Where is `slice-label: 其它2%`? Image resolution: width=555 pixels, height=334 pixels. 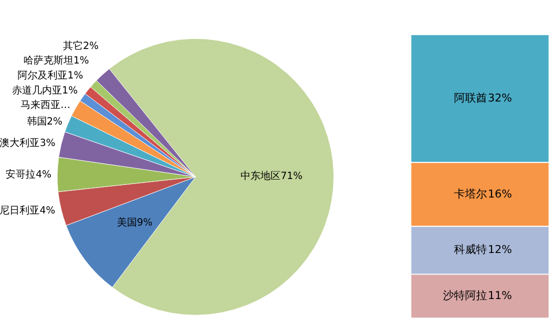
slice-label: 其它2% is located at coordinates (81, 46).